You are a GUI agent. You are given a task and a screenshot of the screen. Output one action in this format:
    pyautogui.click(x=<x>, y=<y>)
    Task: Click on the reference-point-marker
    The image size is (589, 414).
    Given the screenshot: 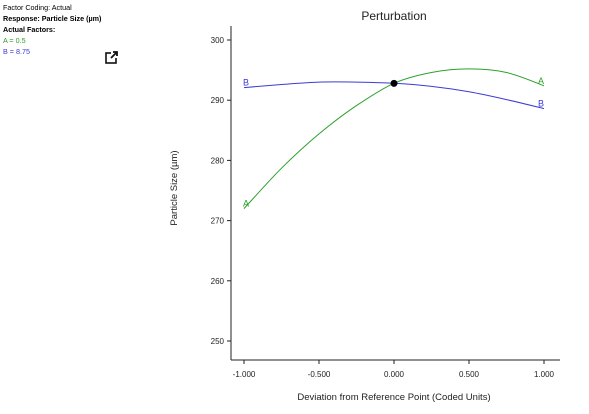 What is the action you would take?
    pyautogui.click(x=394, y=83)
    